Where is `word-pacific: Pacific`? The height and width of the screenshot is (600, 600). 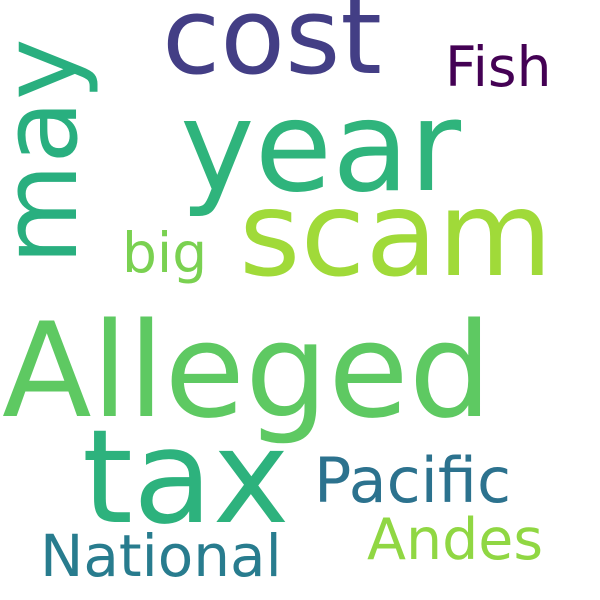
word-pacific: Pacific is located at coordinates (413, 480).